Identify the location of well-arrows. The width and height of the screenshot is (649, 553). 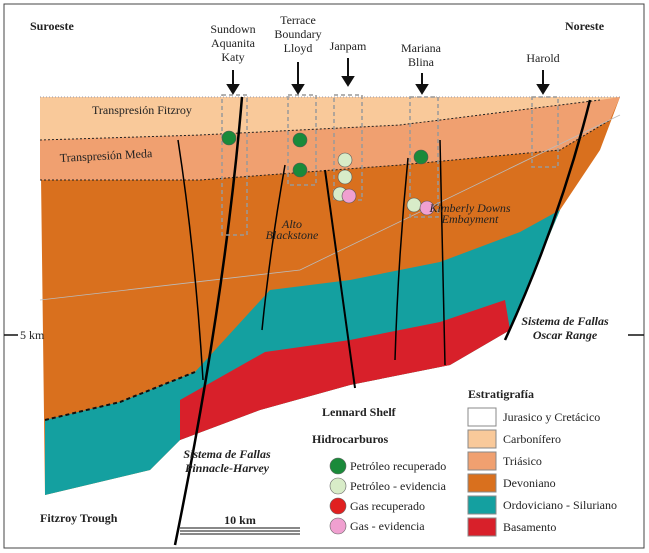
(388, 76).